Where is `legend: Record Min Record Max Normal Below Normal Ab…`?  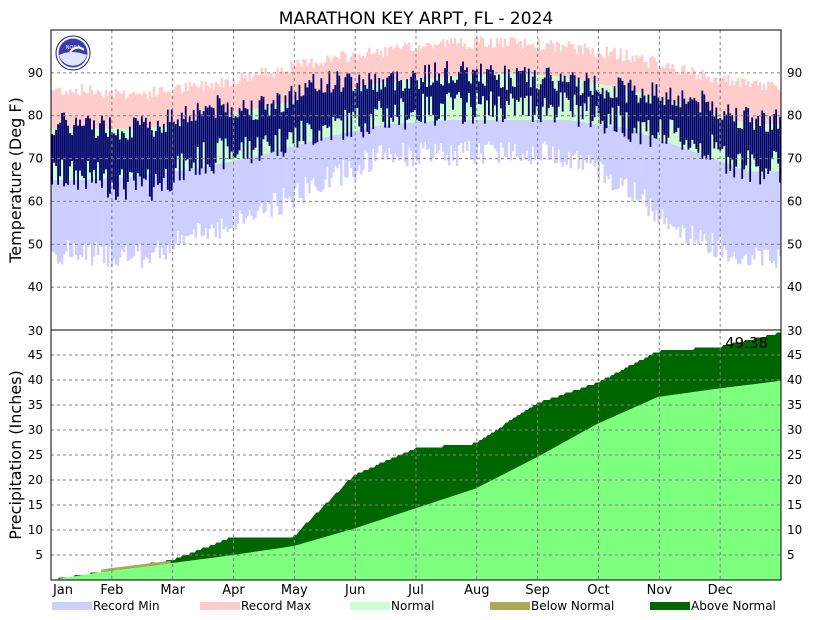
legend: Record Min Record Max Normal Below Normal Ab… is located at coordinates (414, 606).